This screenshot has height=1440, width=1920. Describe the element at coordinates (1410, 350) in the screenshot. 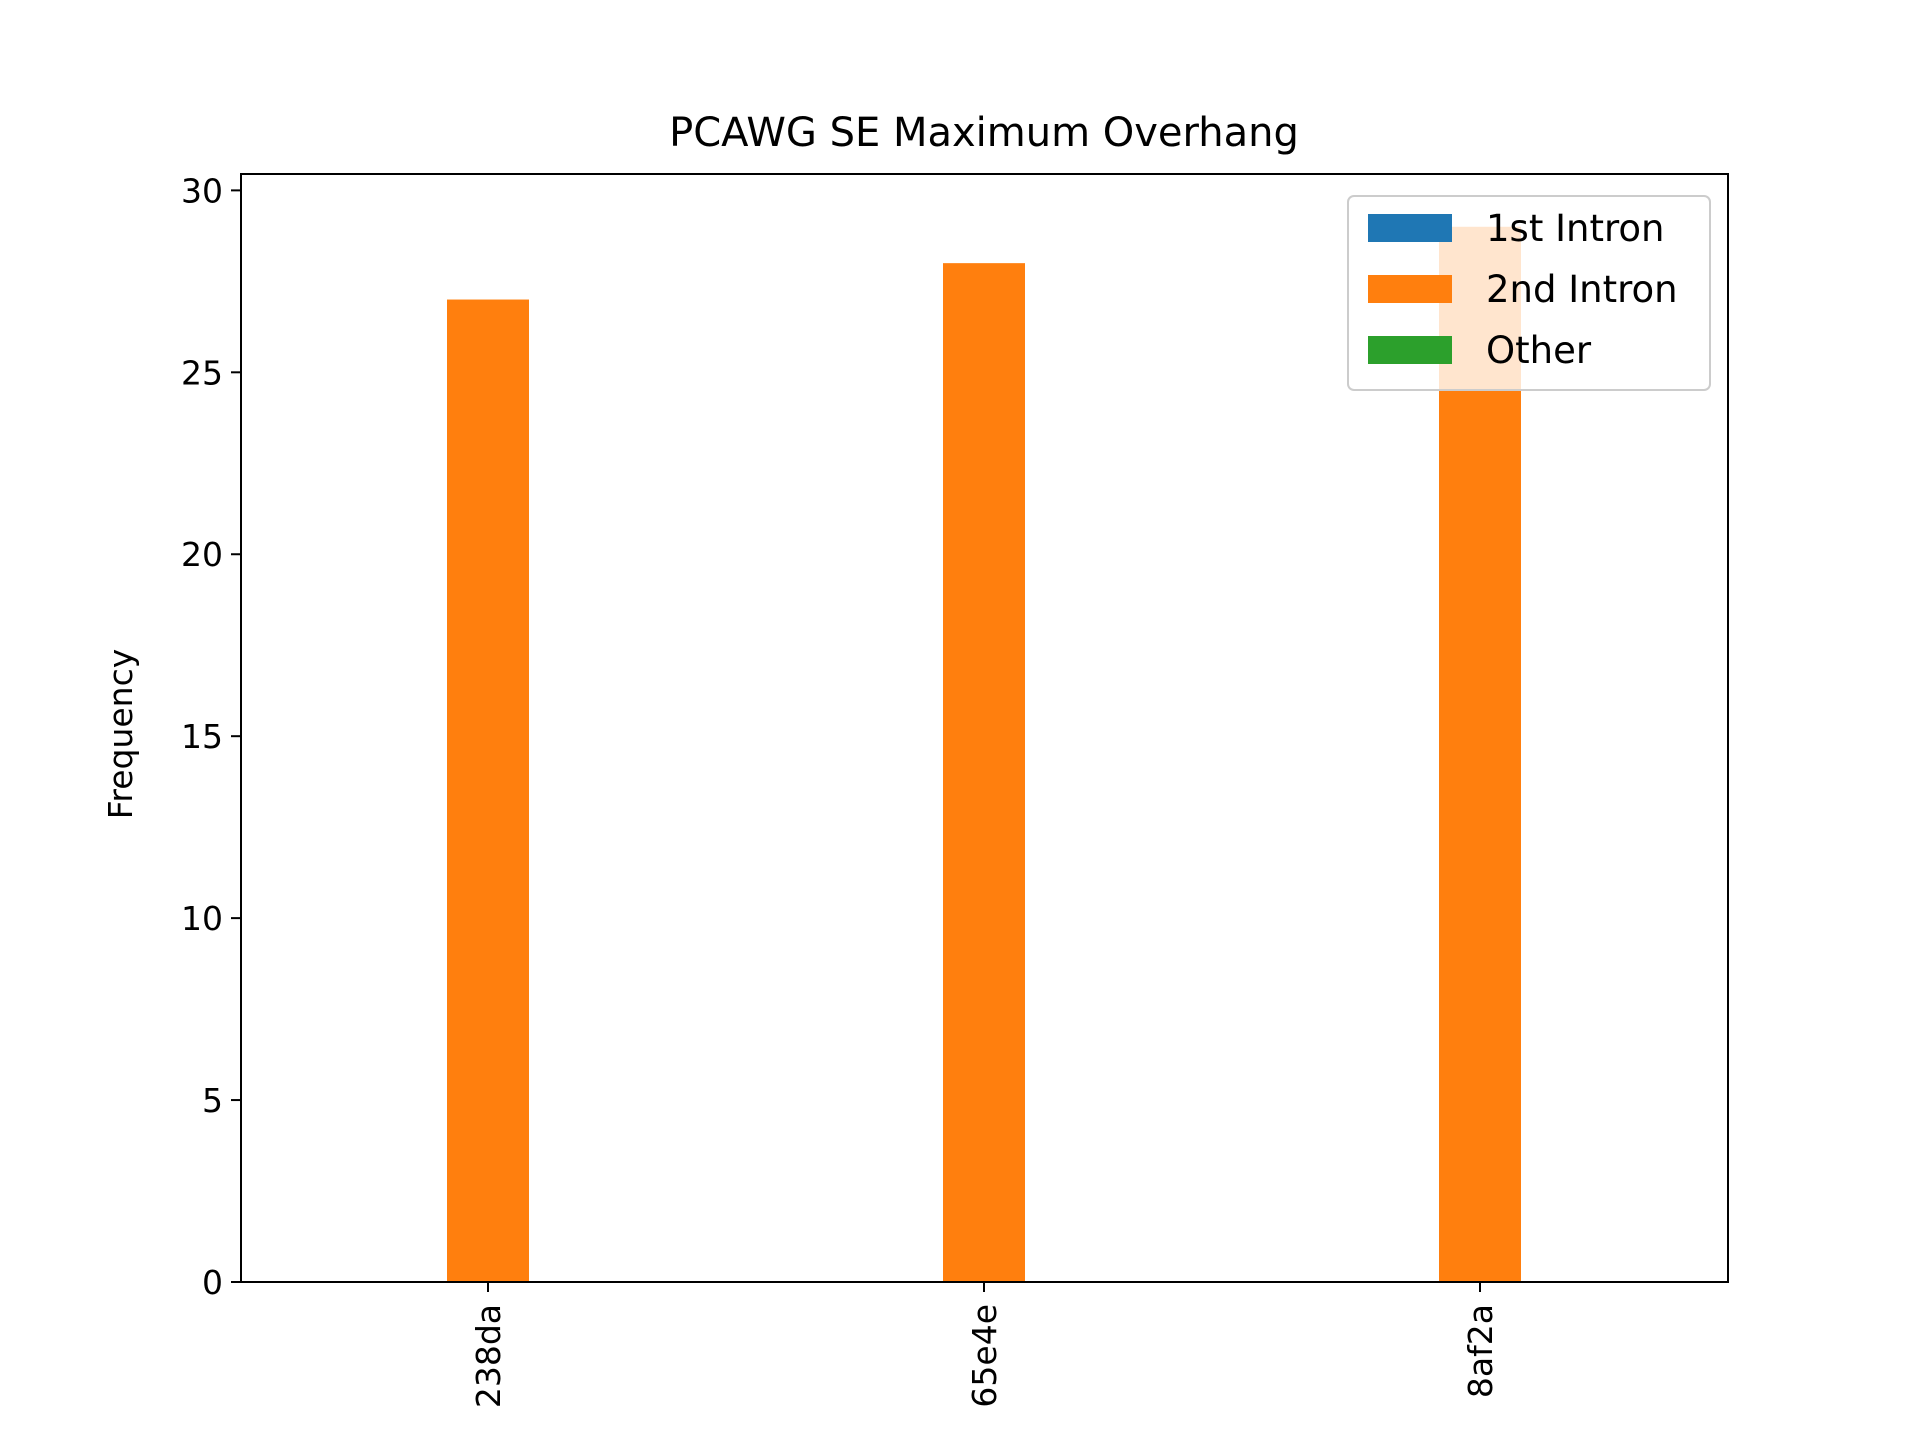

I see `legend-swatch-other` at that location.